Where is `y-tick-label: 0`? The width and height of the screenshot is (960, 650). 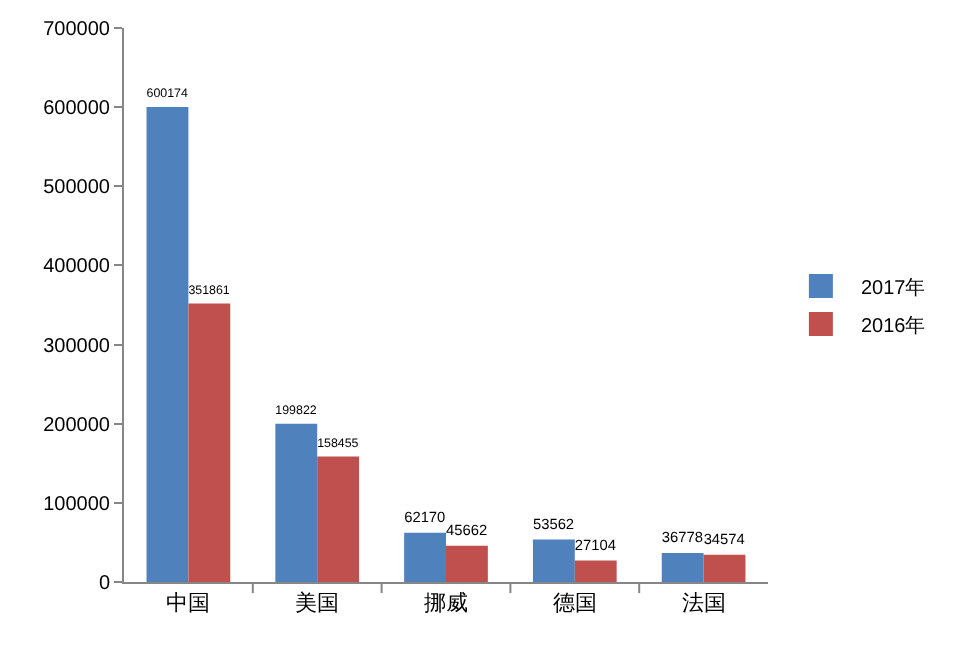
y-tick-label: 0 is located at coordinates (104, 584).